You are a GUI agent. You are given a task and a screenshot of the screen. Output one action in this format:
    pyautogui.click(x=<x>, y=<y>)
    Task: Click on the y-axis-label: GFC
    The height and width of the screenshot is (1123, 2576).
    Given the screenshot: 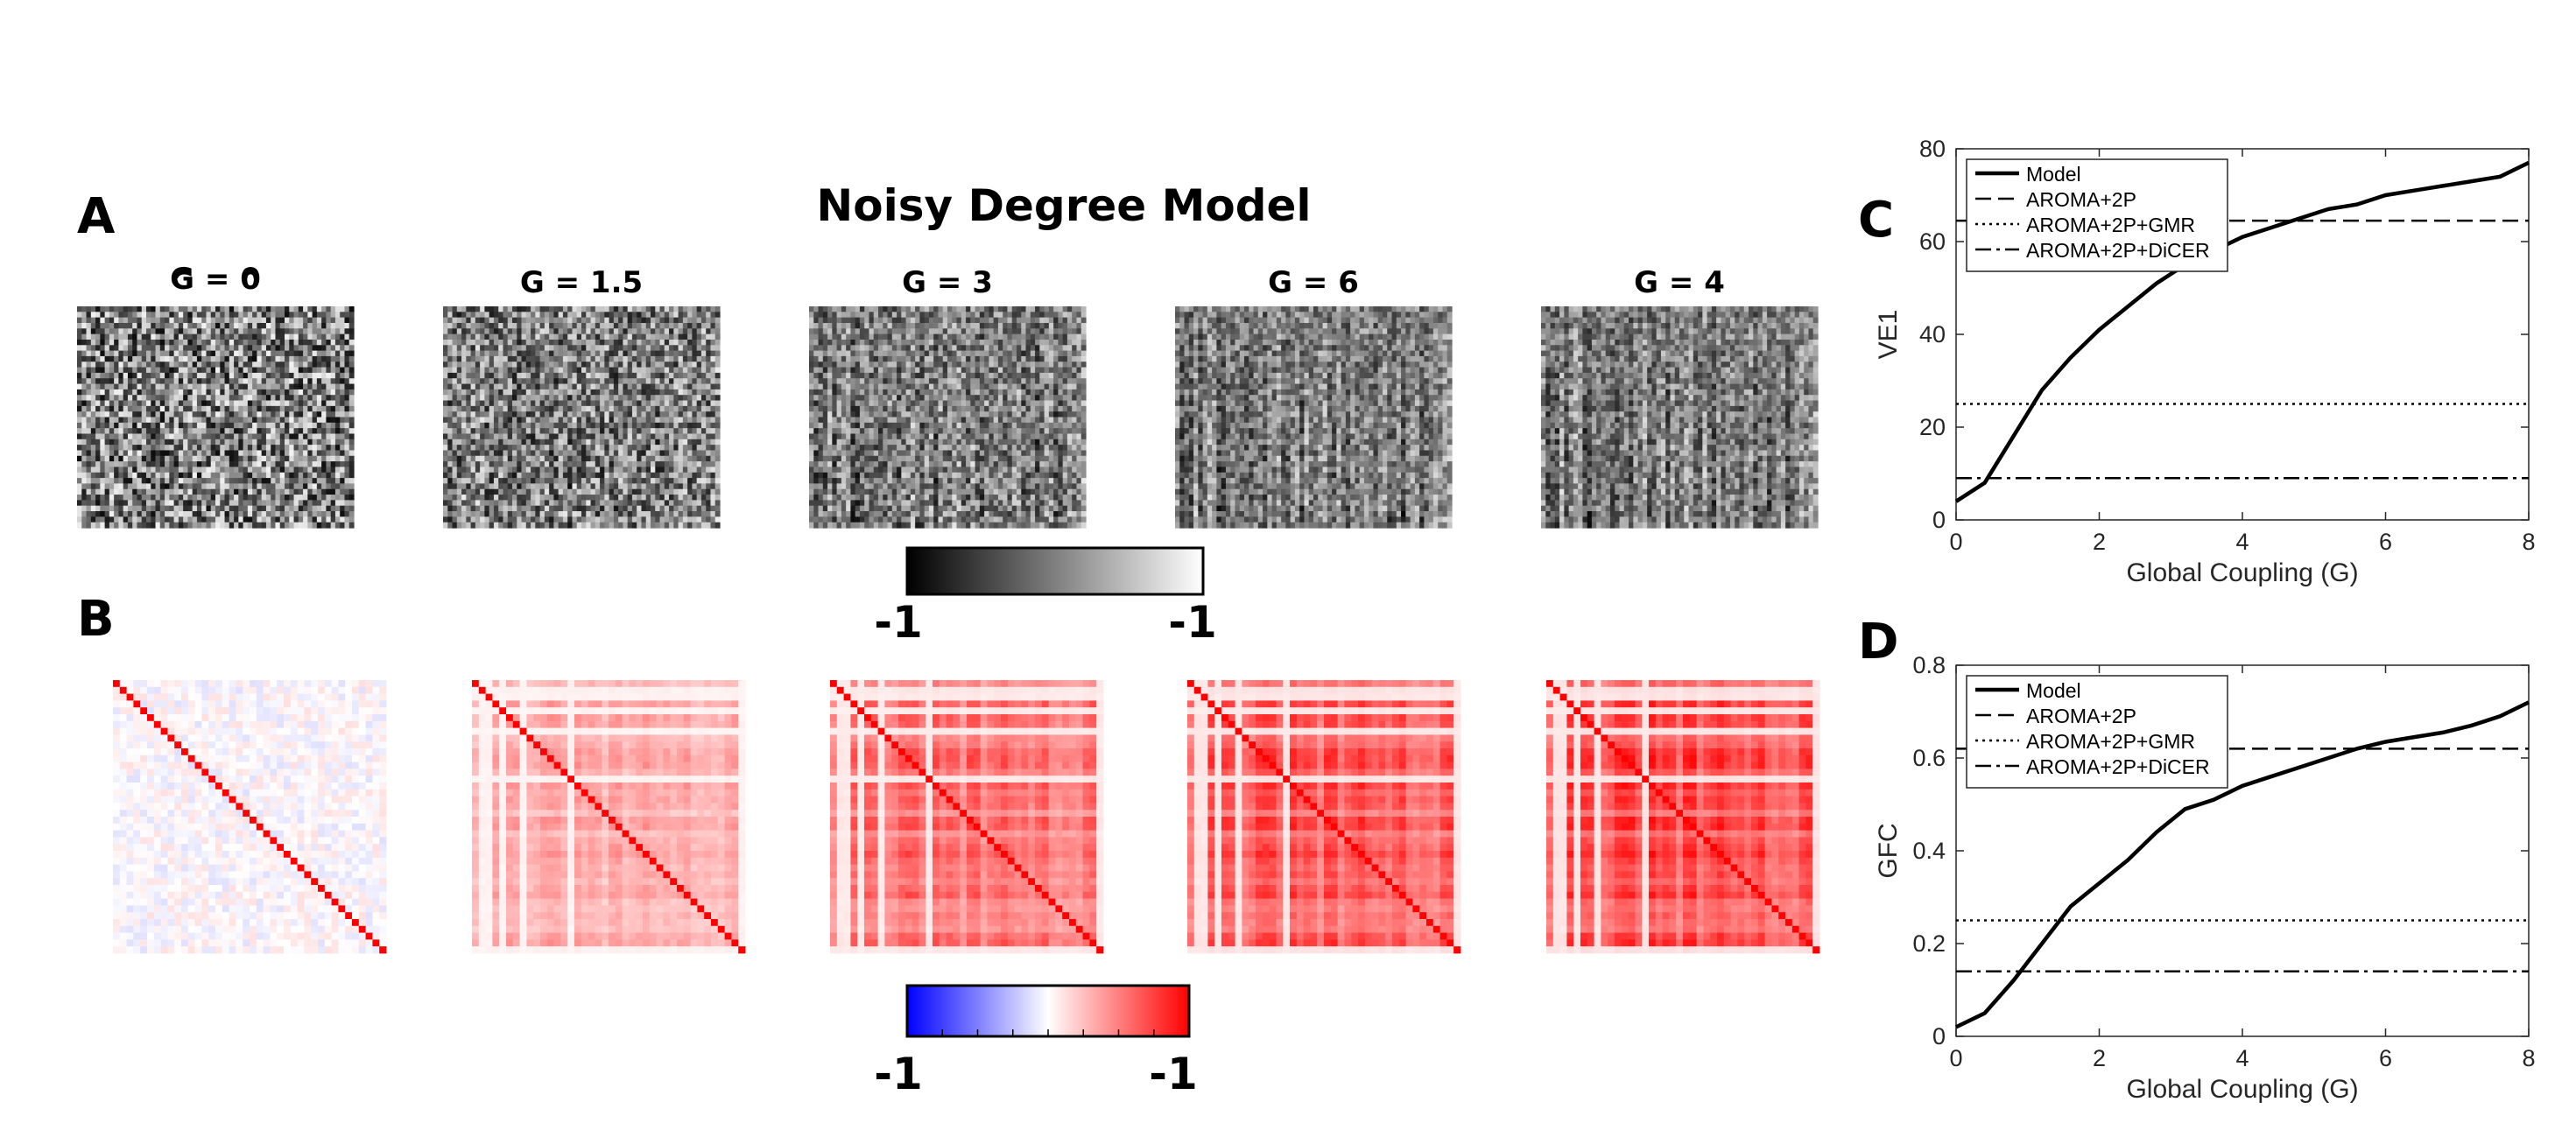 What is the action you would take?
    pyautogui.click(x=1888, y=850)
    